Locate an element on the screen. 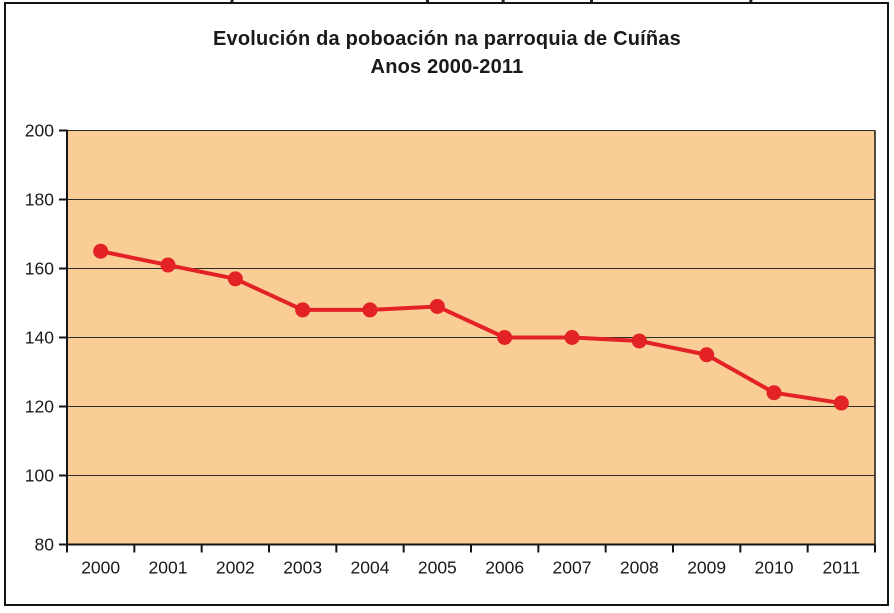  x-tick-label-2000: 2000 is located at coordinates (100, 568).